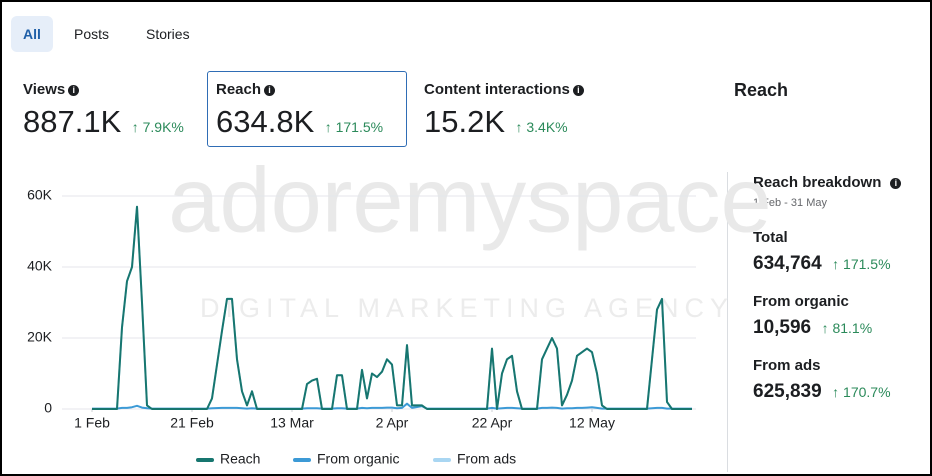 The width and height of the screenshot is (932, 476). What do you see at coordinates (787, 263) in the screenshot?
I see `breakdown-value: 634,764` at bounding box center [787, 263].